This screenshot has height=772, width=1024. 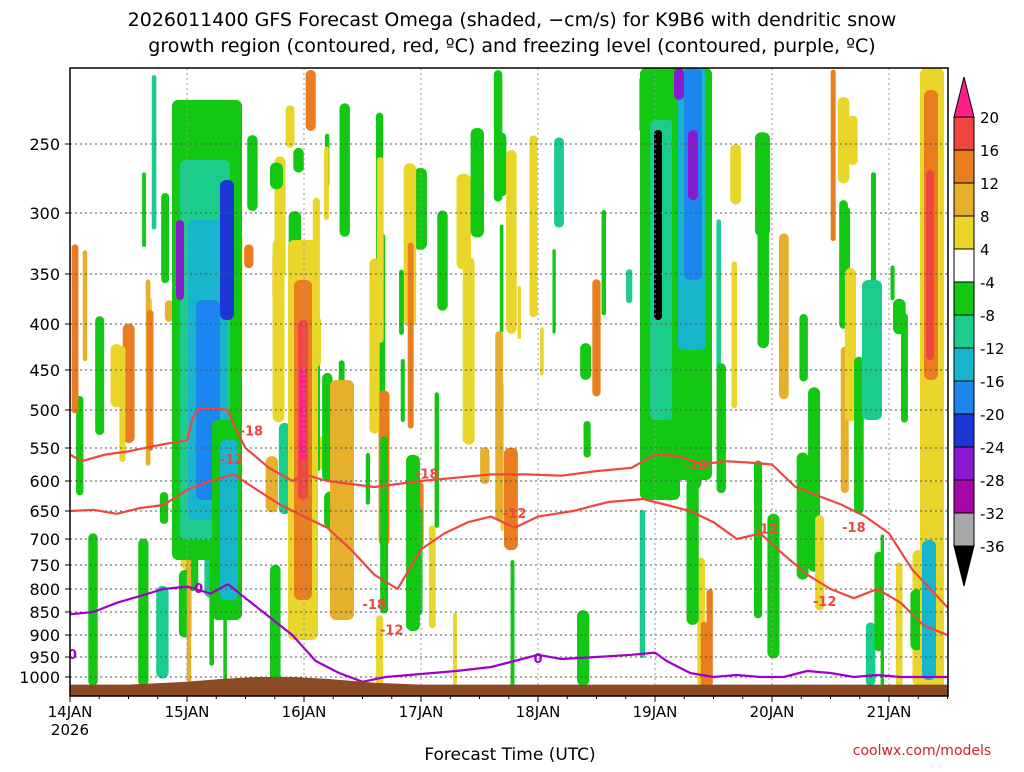 What do you see at coordinates (509, 755) in the screenshot?
I see `x-axis-label: Forecast Time (UTC)` at bounding box center [509, 755].